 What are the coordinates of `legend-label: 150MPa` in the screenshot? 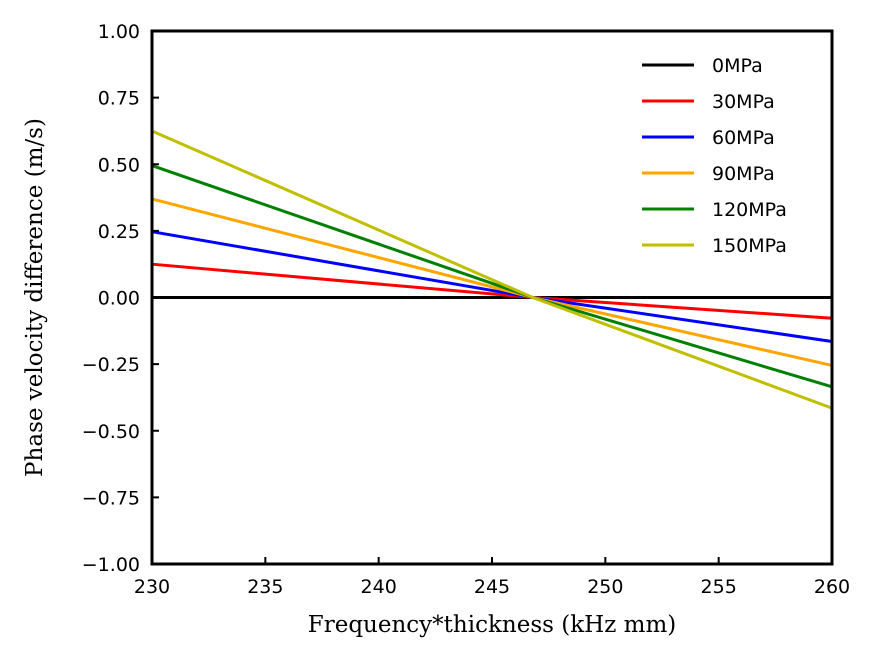 It's located at (749, 246).